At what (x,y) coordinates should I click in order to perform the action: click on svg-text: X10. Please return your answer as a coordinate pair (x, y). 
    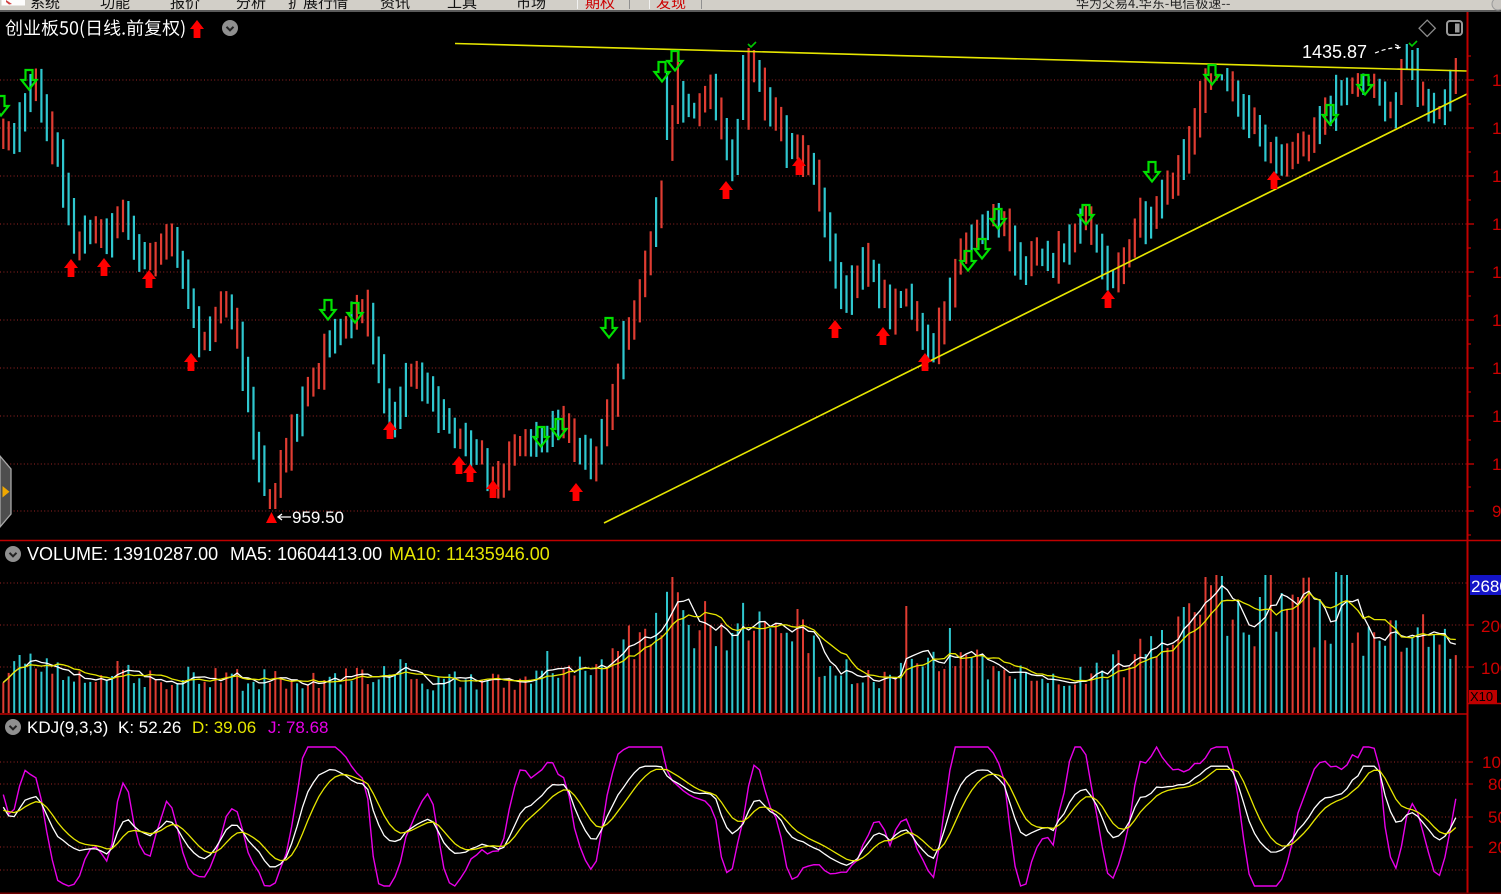
    Looking at the image, I should click on (1481, 696).